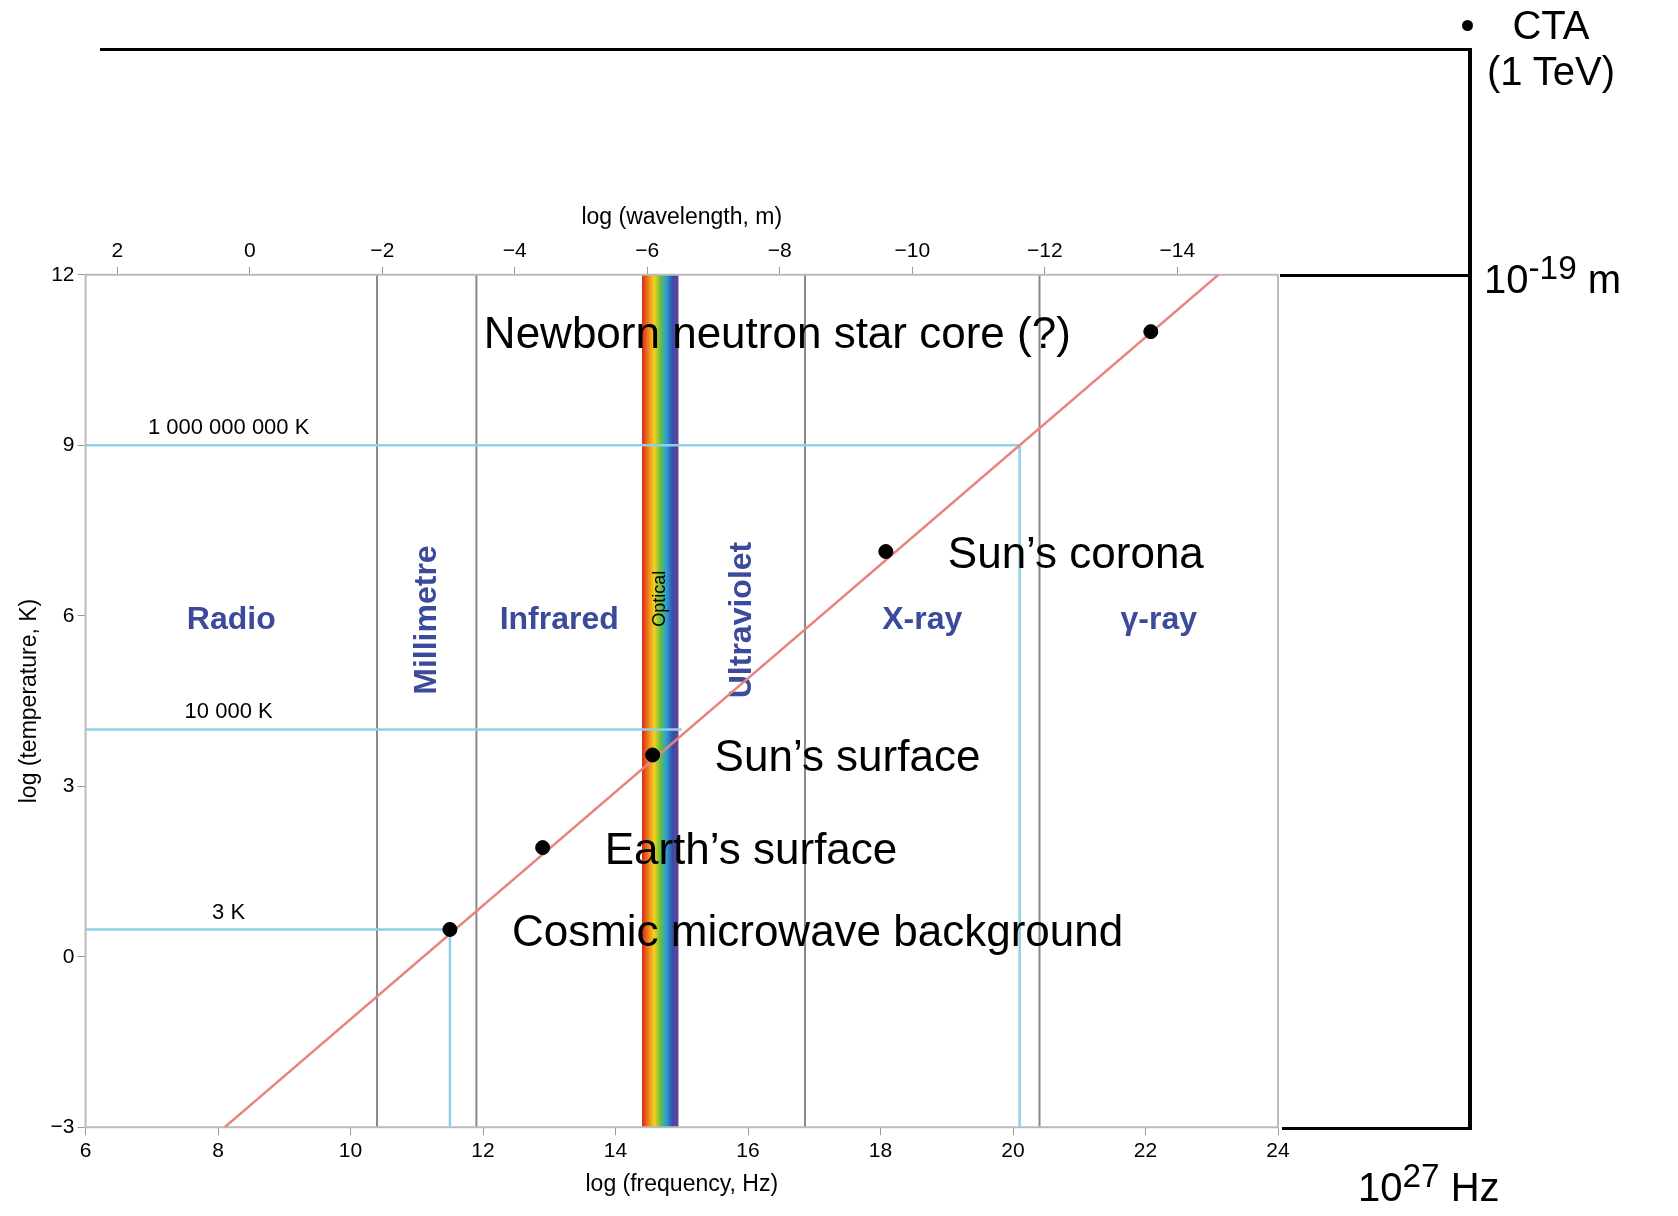  What do you see at coordinates (218, 1149) in the screenshot?
I see `x-tick-label: 8` at bounding box center [218, 1149].